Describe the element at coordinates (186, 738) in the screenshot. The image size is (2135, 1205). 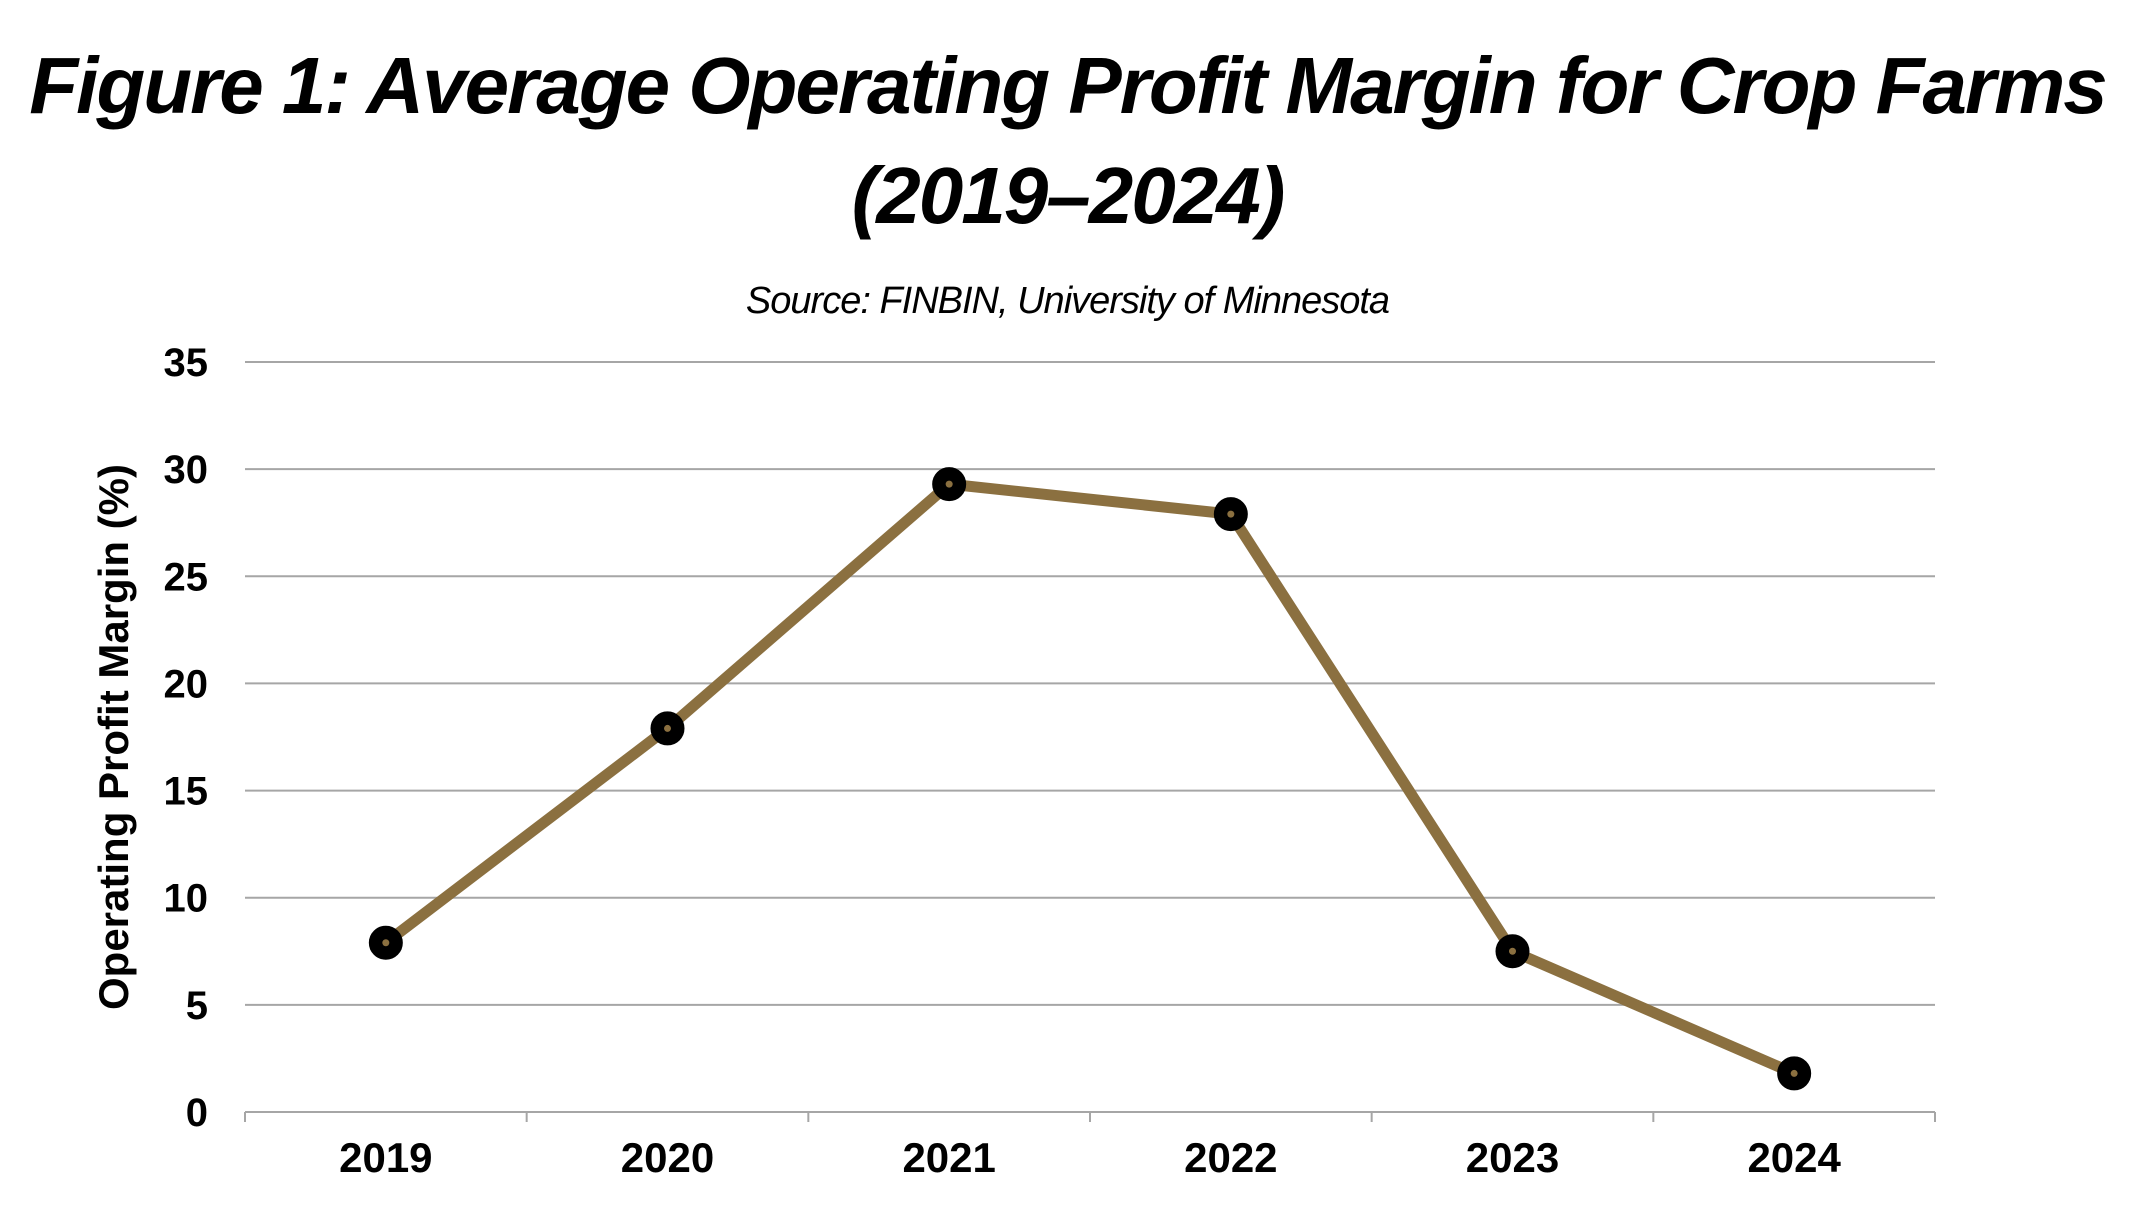
I see `y-axis-ticks: 0 5 10 15 20 25 30 35` at that location.